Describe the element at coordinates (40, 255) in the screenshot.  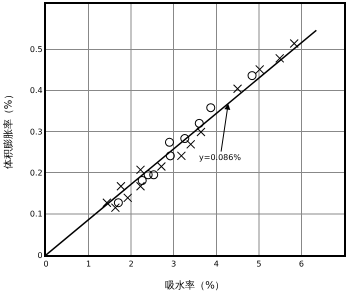
I see `y-tick-label: 0` at that location.